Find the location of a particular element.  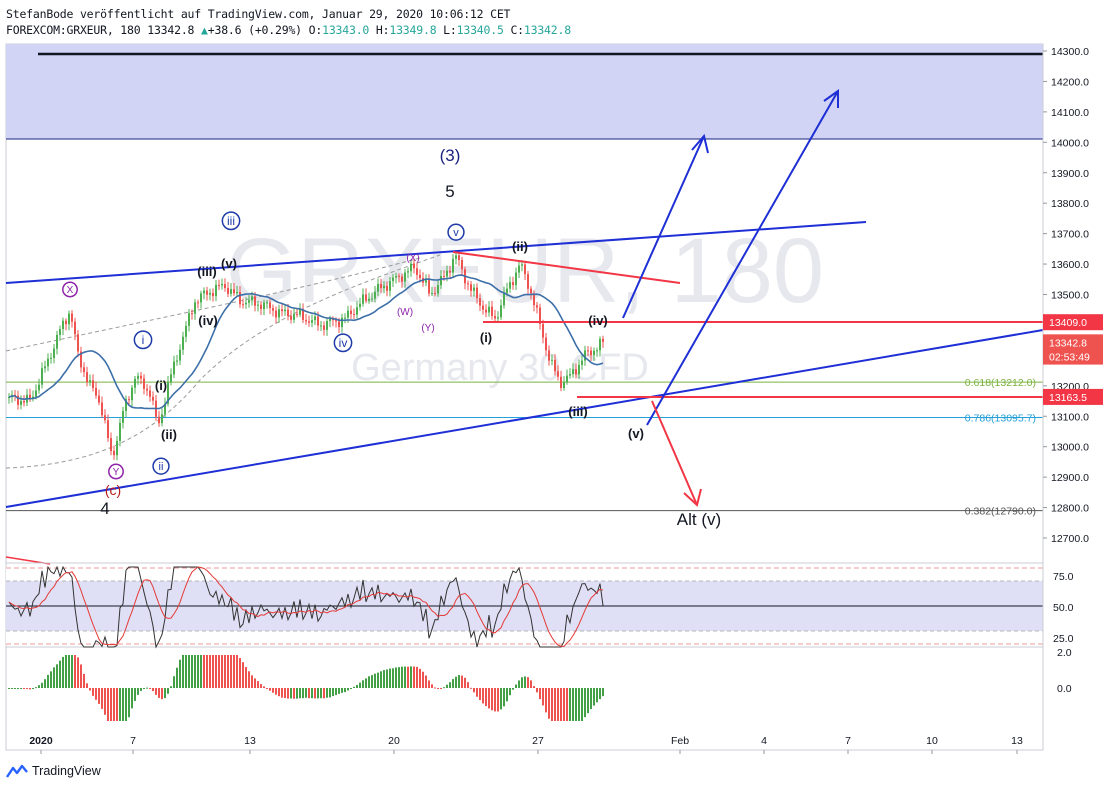

price-tick-label: 14200.0 is located at coordinates (1070, 82).